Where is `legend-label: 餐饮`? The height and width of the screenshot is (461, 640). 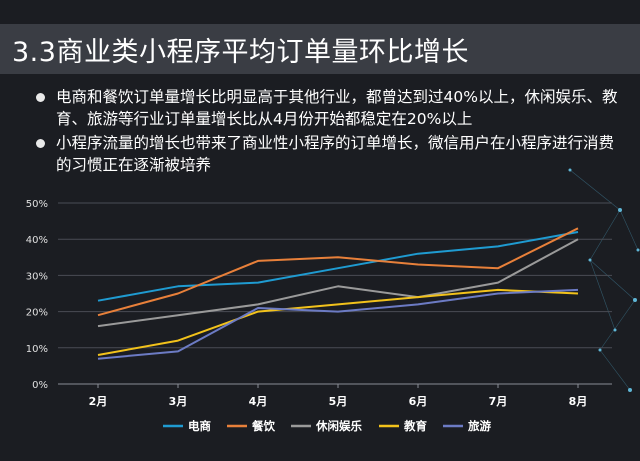
legend-label: 餐饮 is located at coordinates (263, 426).